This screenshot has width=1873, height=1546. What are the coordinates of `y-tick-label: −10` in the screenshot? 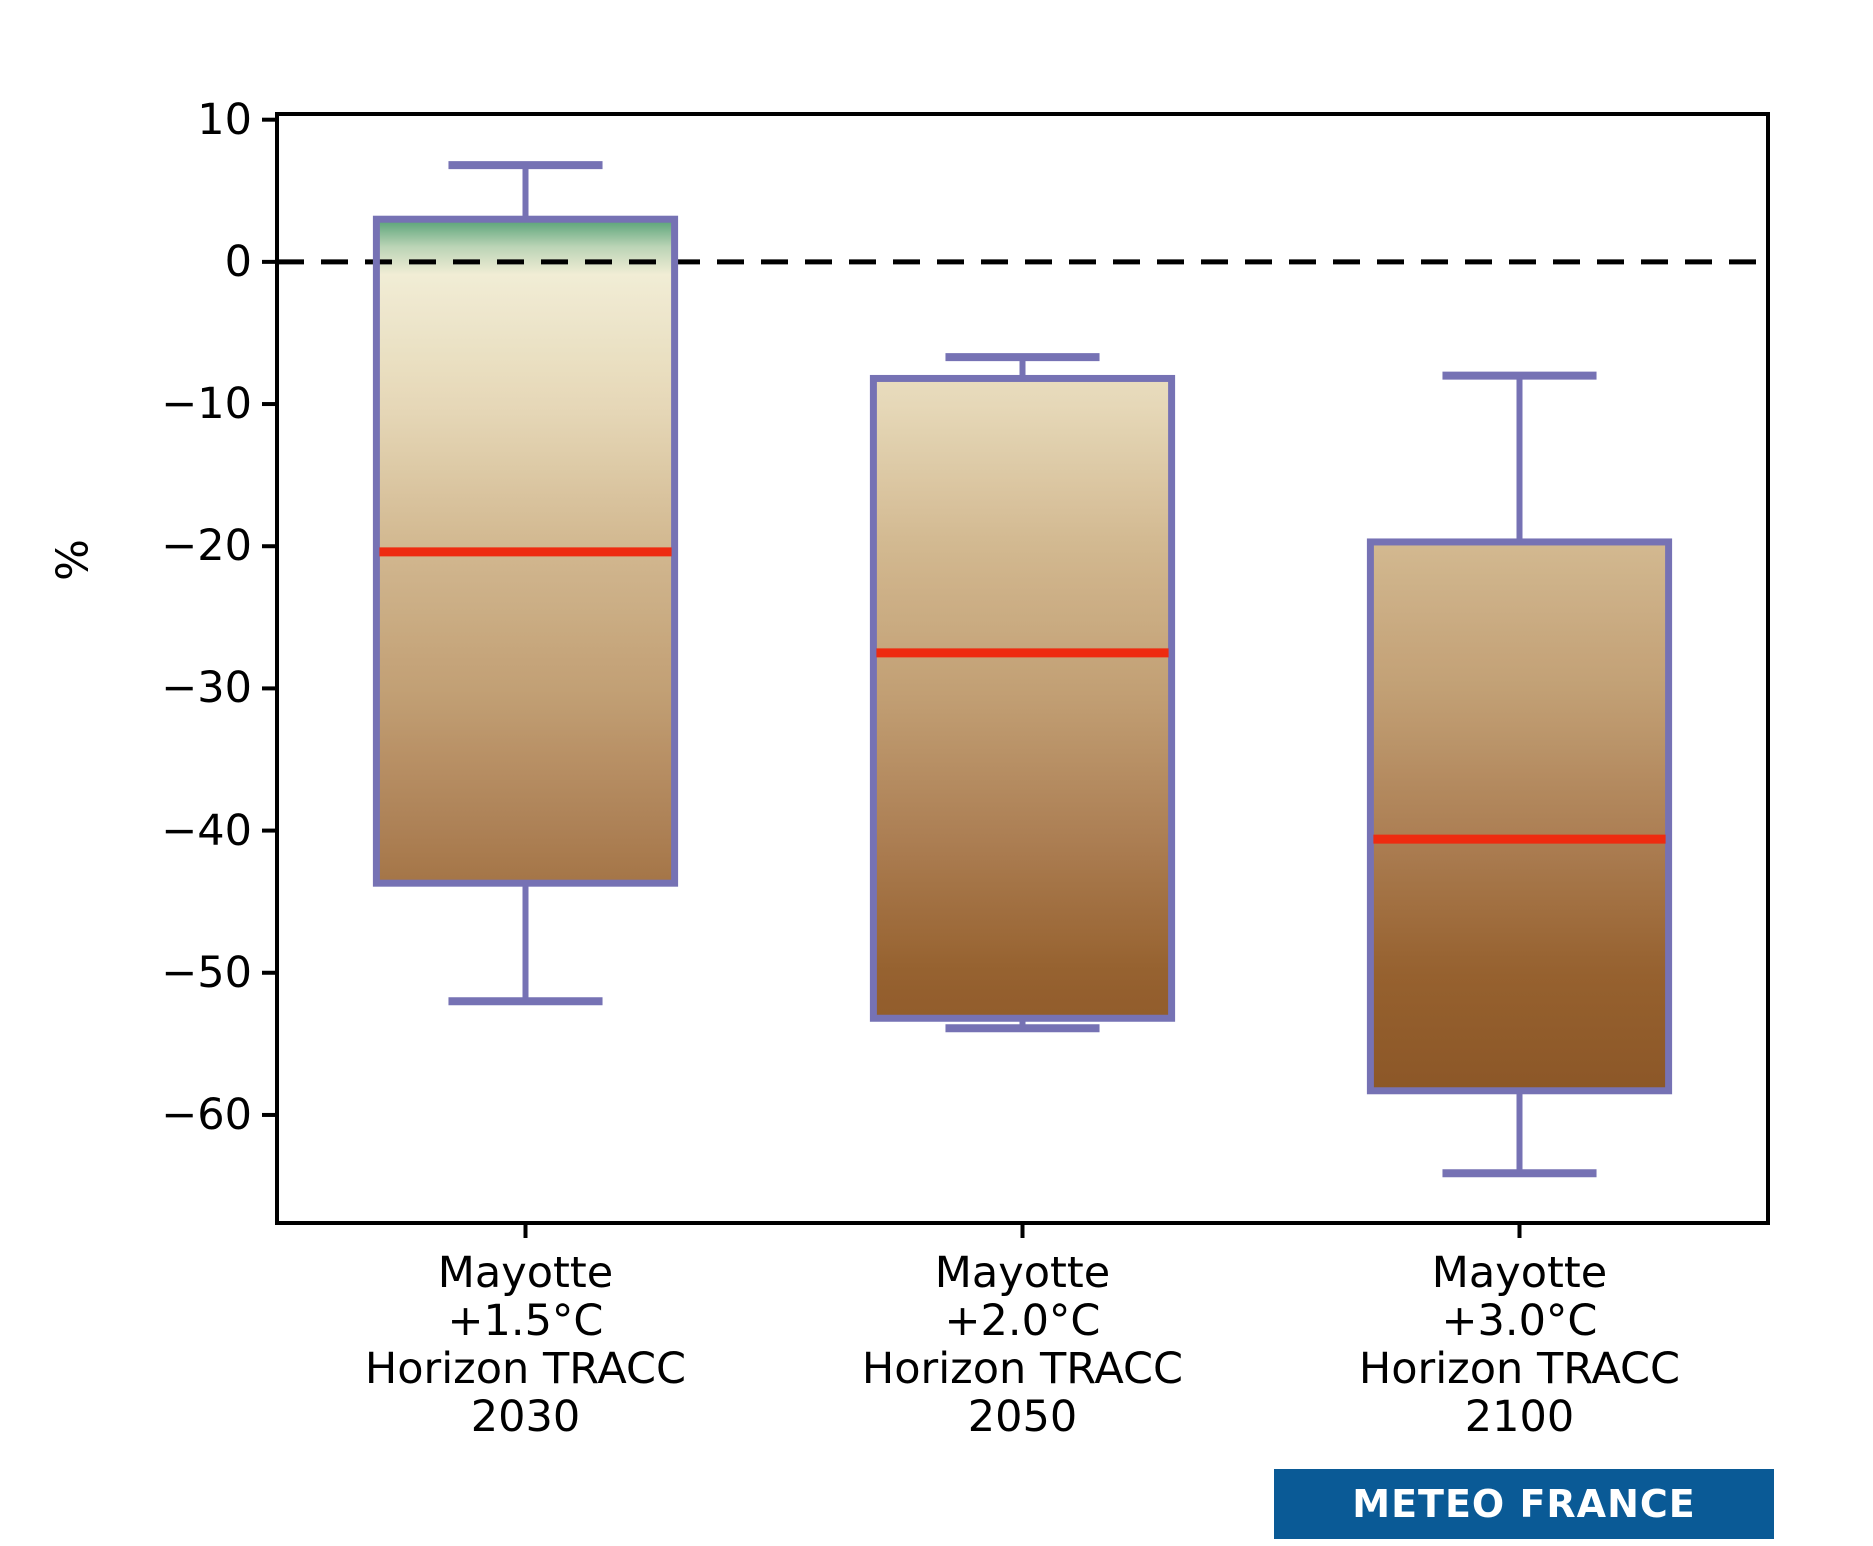 It's located at (206, 404).